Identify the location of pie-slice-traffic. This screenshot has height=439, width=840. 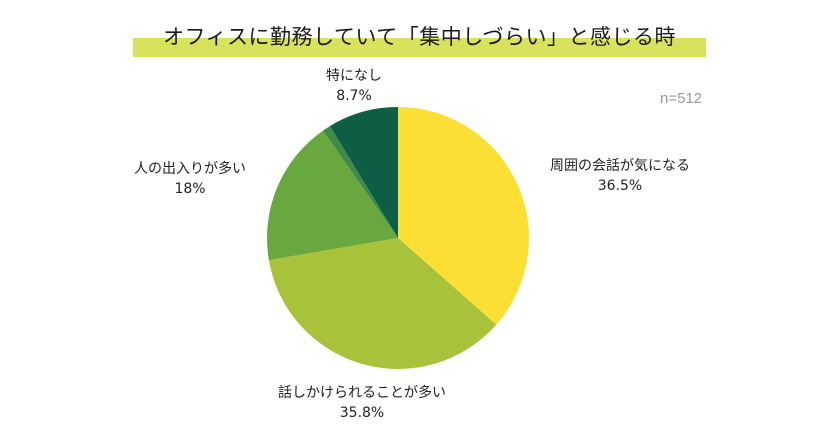
(332, 195).